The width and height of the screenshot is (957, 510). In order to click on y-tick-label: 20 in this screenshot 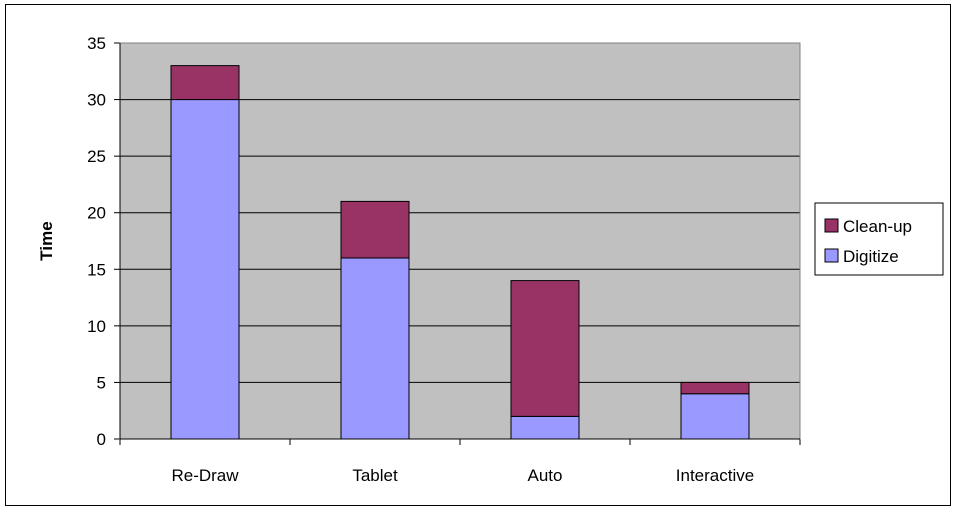, I will do `click(96, 213)`.